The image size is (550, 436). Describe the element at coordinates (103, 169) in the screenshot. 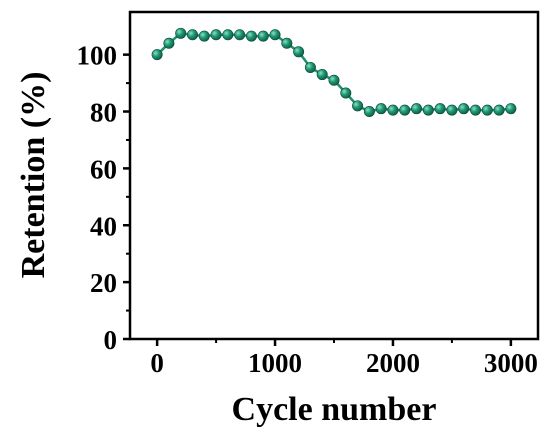

I see `y-tick-label: 60` at that location.